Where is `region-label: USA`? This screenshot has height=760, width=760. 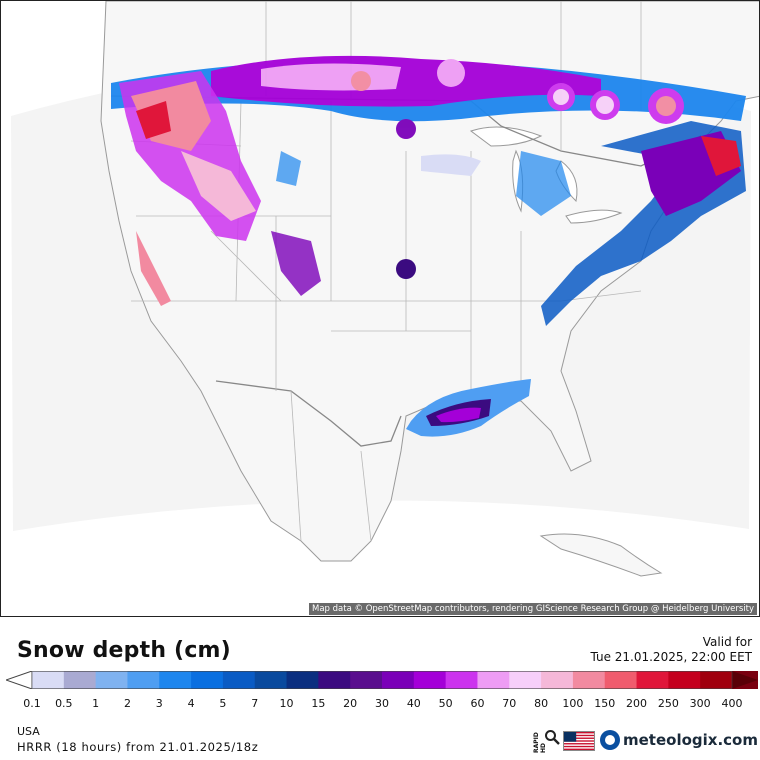 region-label: USA is located at coordinates (28, 731).